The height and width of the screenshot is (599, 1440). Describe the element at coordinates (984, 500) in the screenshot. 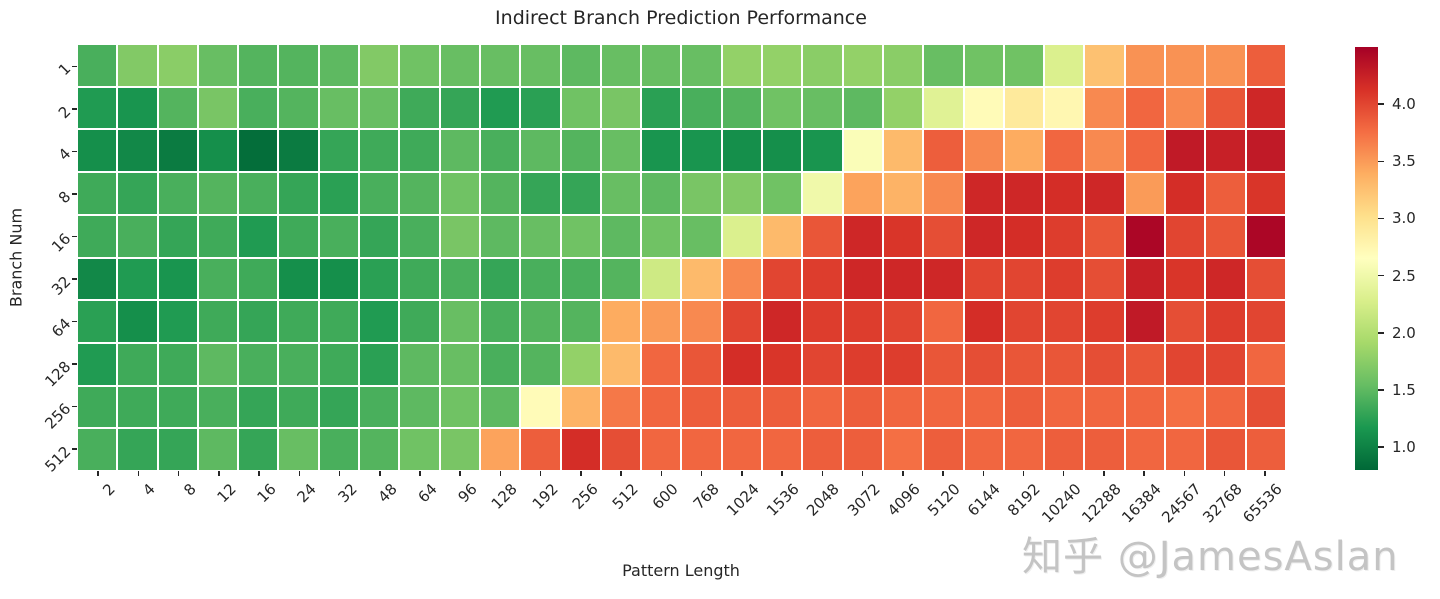

I see `x-tick-label: 6144` at that location.